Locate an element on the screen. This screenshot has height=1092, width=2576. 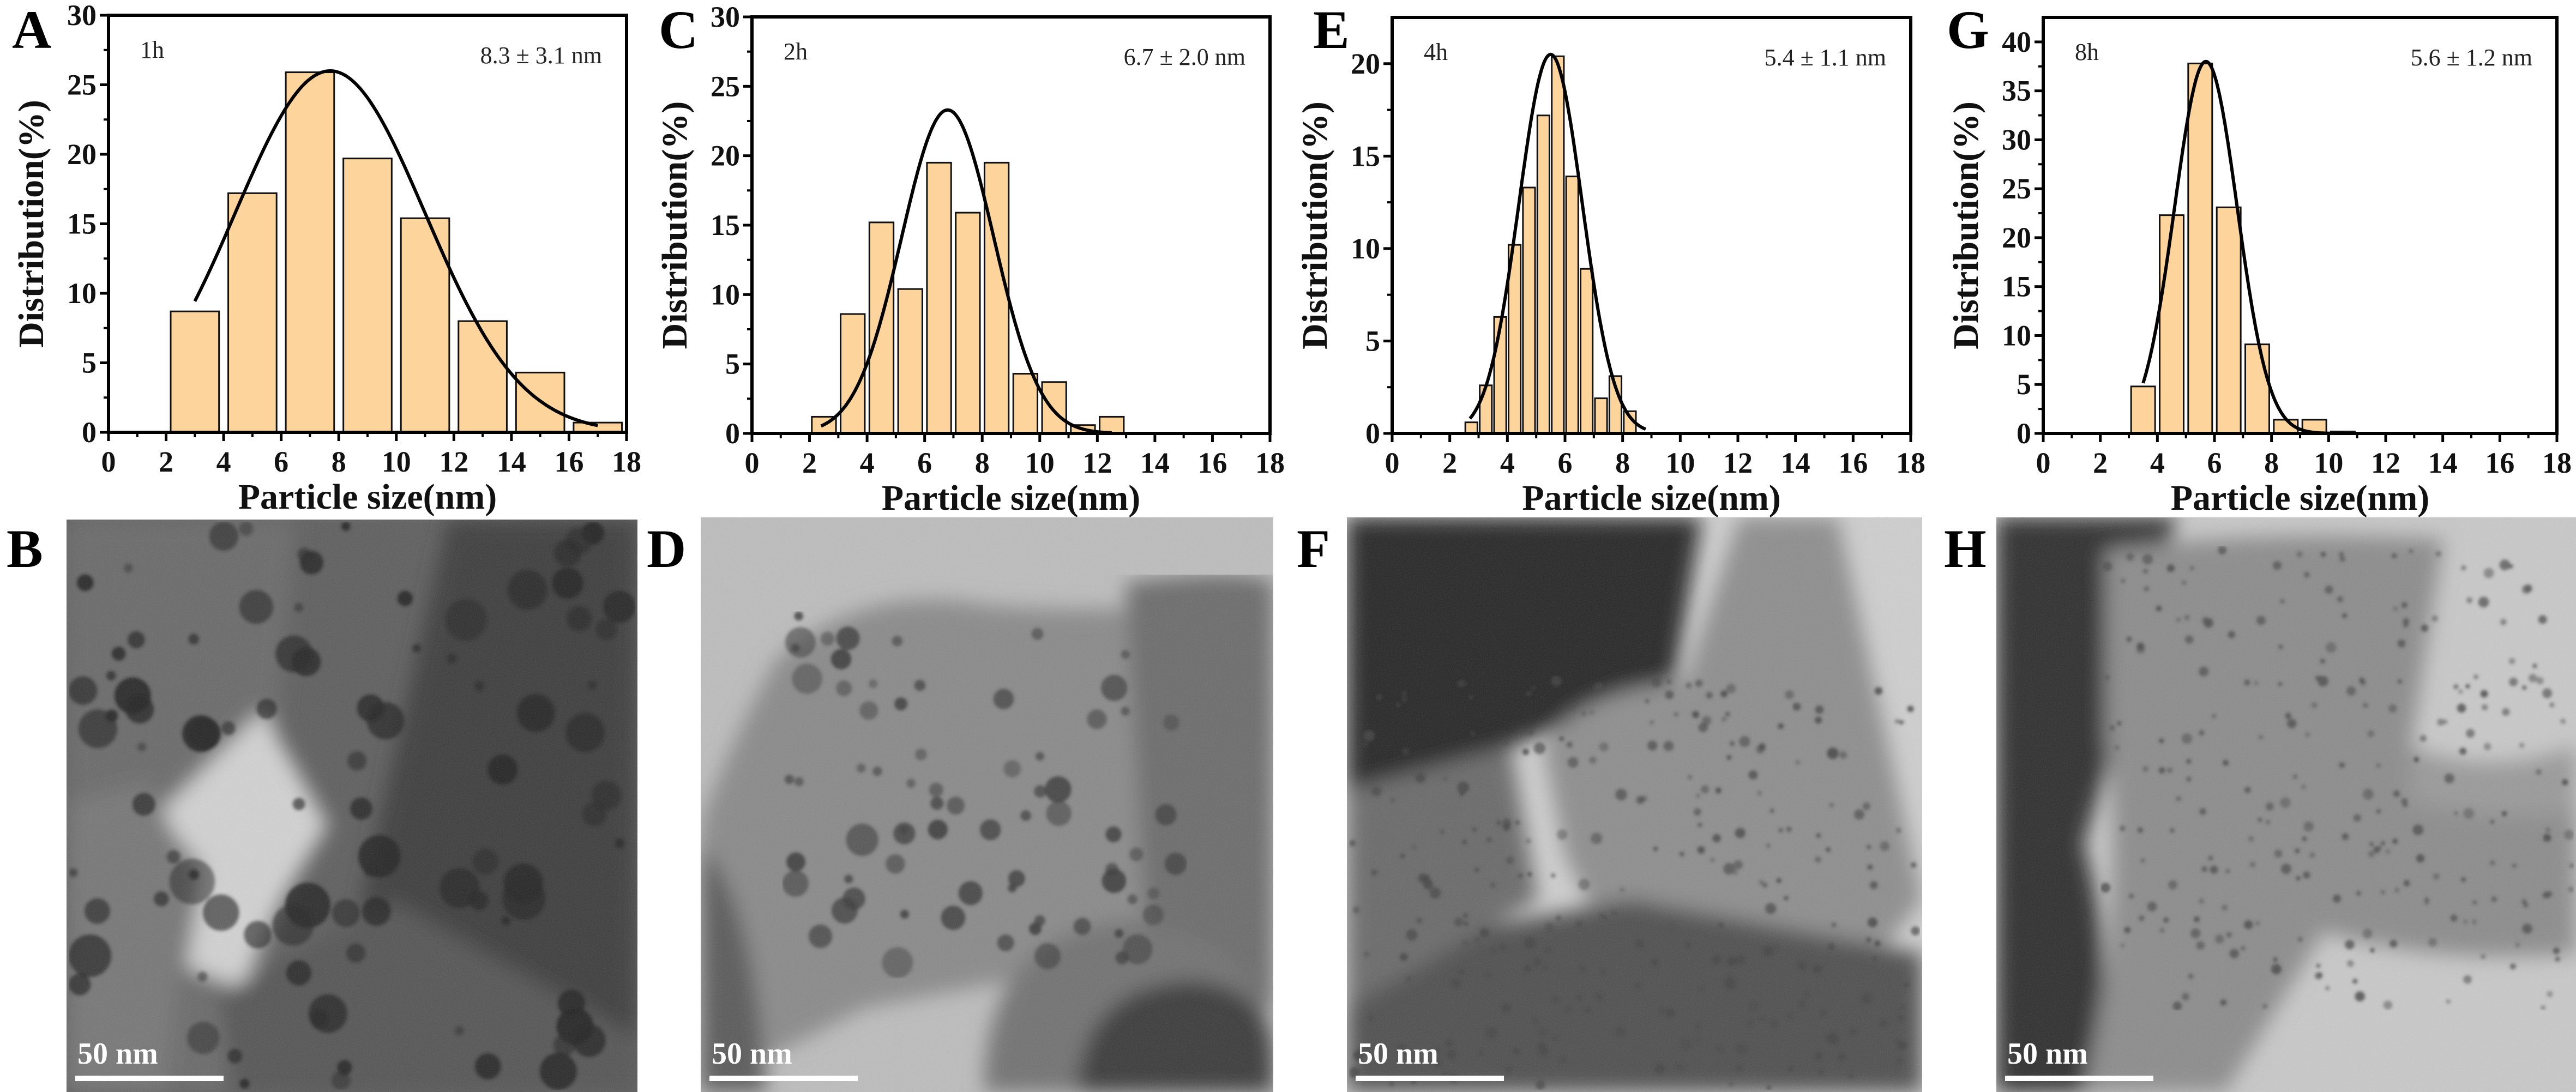
tem-image-f: F 50 nm is located at coordinates (1609, 805).